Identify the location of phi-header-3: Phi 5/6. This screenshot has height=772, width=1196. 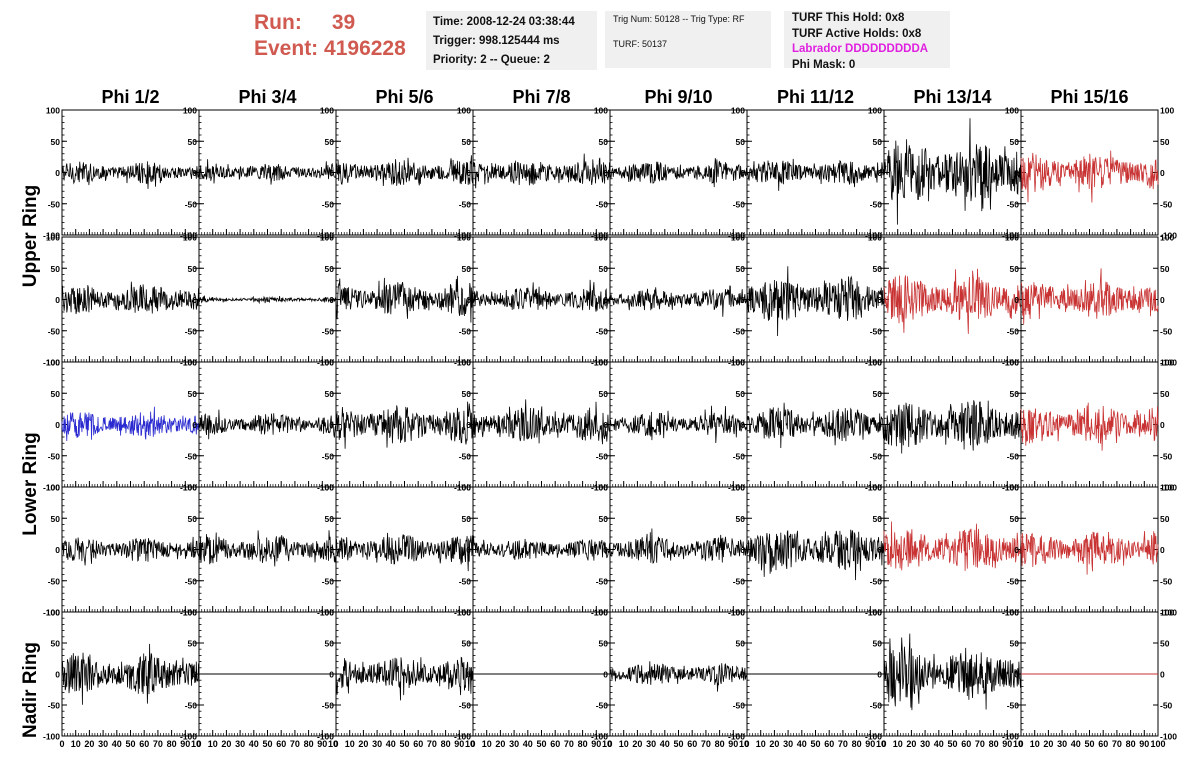
(404, 97).